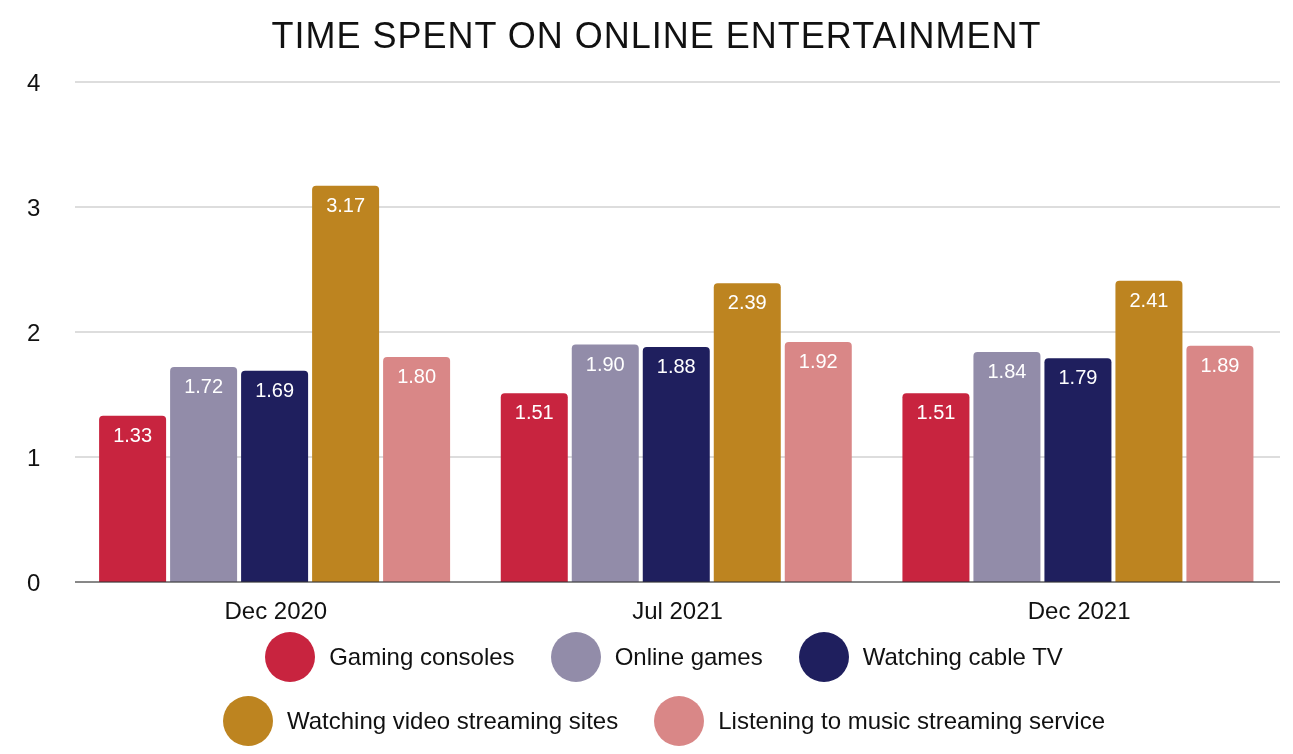 This screenshot has width=1293, height=754. Describe the element at coordinates (417, 376) in the screenshot. I see `data-label: 1.80` at that location.